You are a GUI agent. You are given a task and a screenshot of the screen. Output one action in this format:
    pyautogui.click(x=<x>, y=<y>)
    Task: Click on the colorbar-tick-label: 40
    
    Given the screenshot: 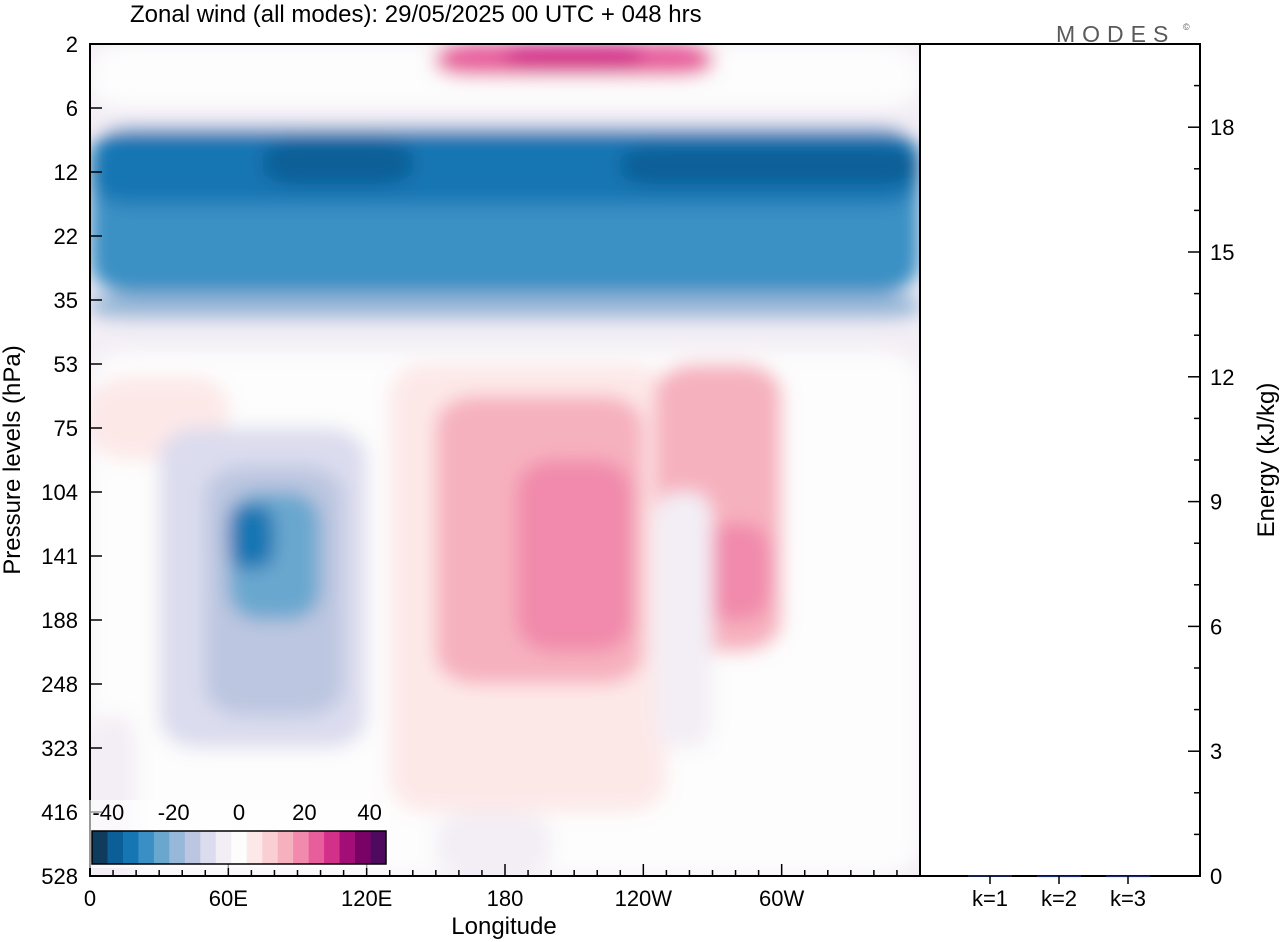 What is the action you would take?
    pyautogui.click(x=369, y=812)
    